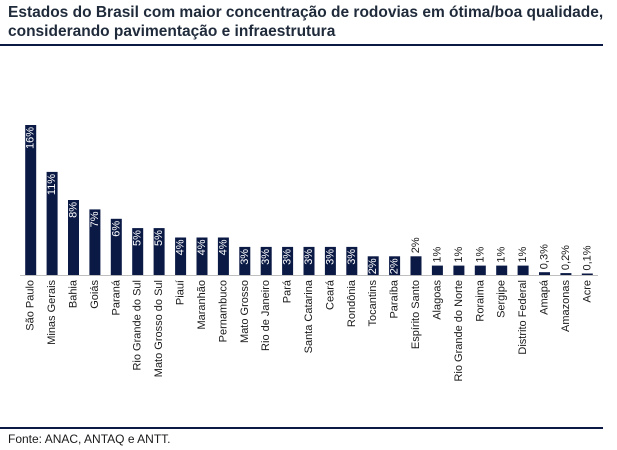 The image size is (617, 450). What do you see at coordinates (52, 312) in the screenshot?
I see `category-label-1: Minas Gerais` at bounding box center [52, 312].